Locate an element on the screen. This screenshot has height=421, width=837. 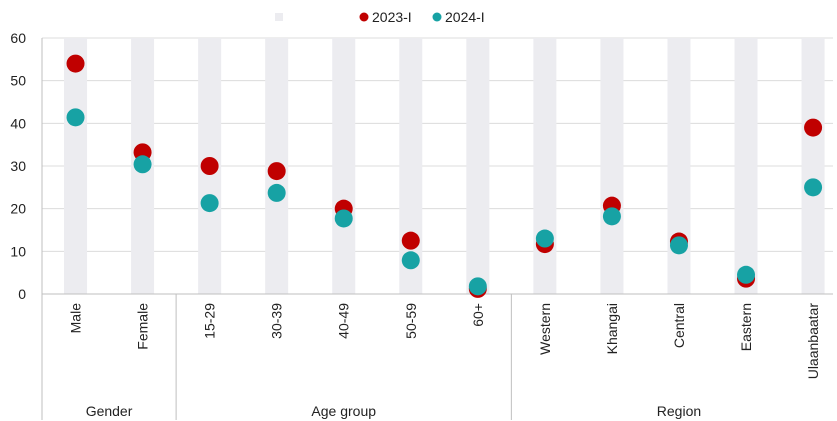
x-tick-label: 30-39 is located at coordinates (277, 321).